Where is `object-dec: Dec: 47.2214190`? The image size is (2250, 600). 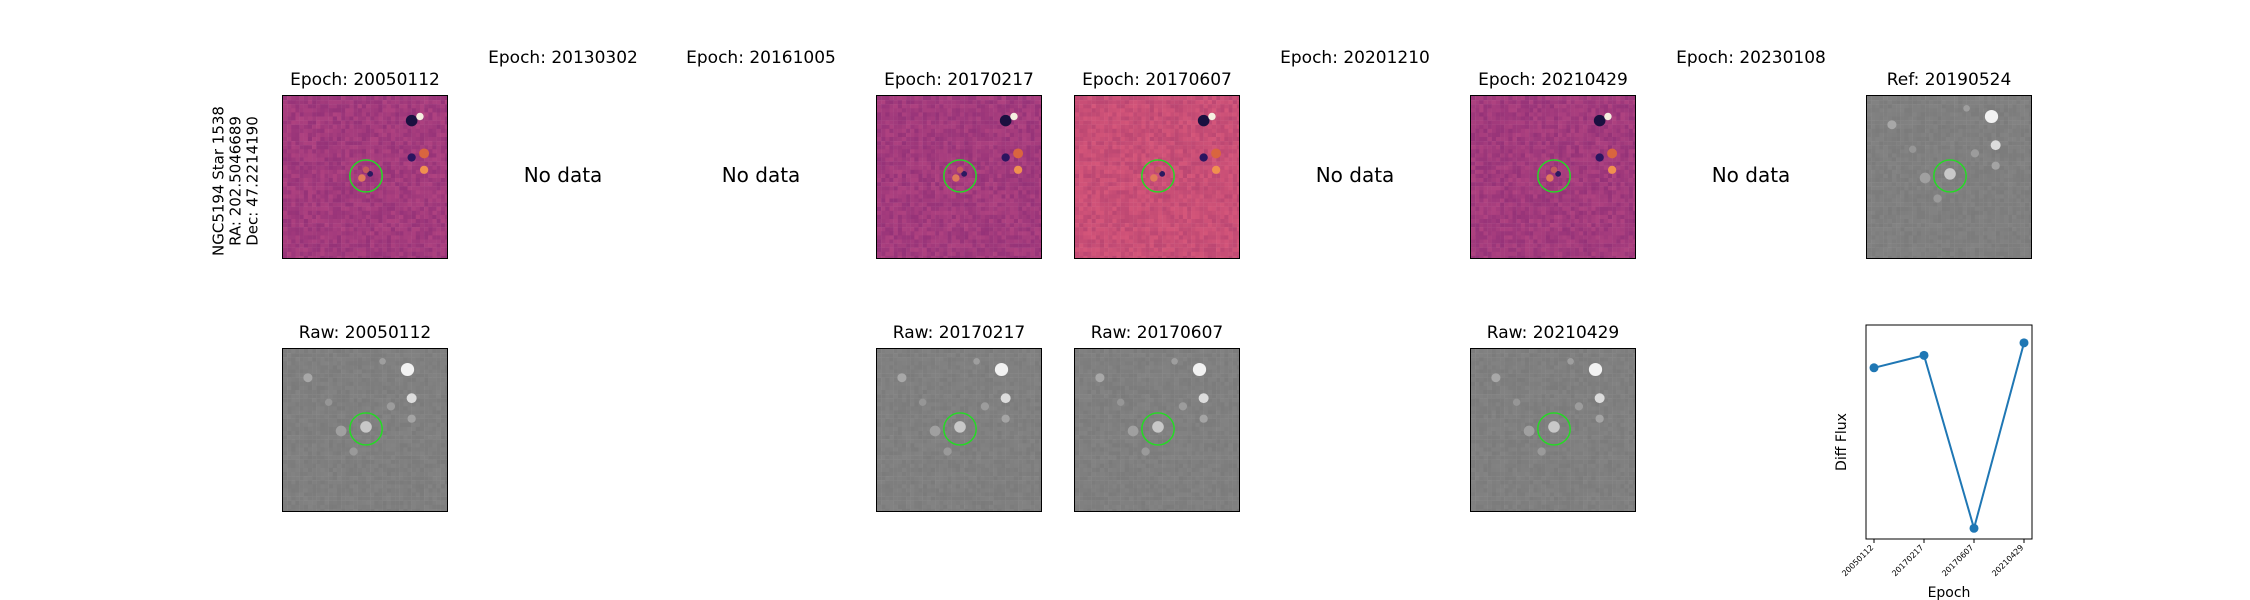
object-dec: Dec: 47.2214190 is located at coordinates (252, 181).